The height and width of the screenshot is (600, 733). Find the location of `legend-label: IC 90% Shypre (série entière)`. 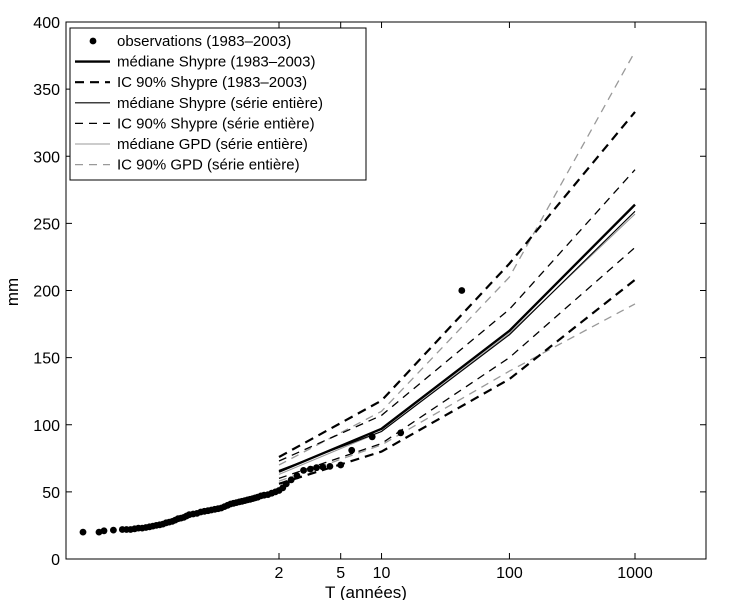

legend-label: IC 90% Shypre (série entière) is located at coordinates (216, 123).